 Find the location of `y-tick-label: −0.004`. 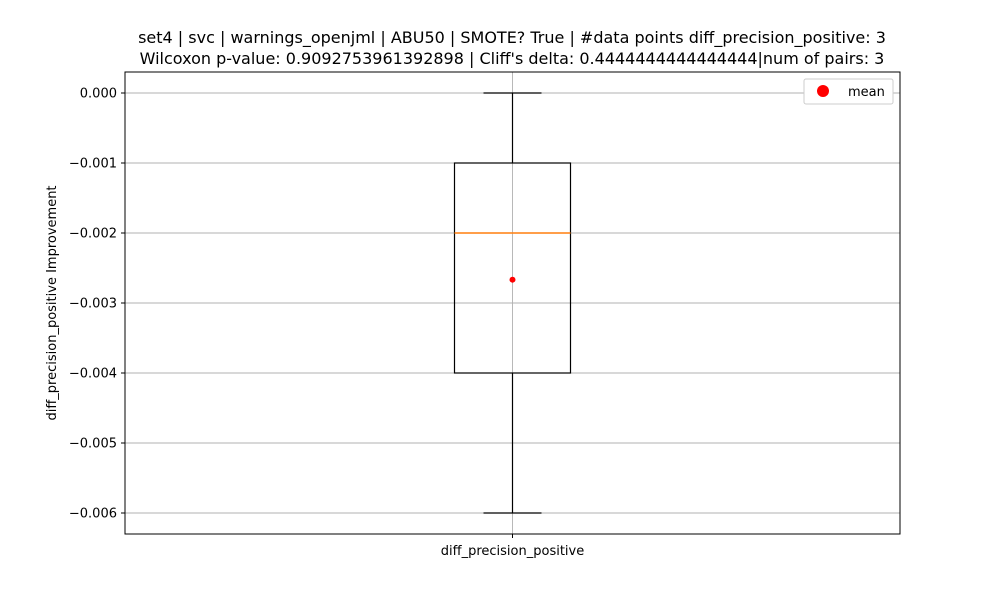

y-tick-label: −0.004 is located at coordinates (93, 374).